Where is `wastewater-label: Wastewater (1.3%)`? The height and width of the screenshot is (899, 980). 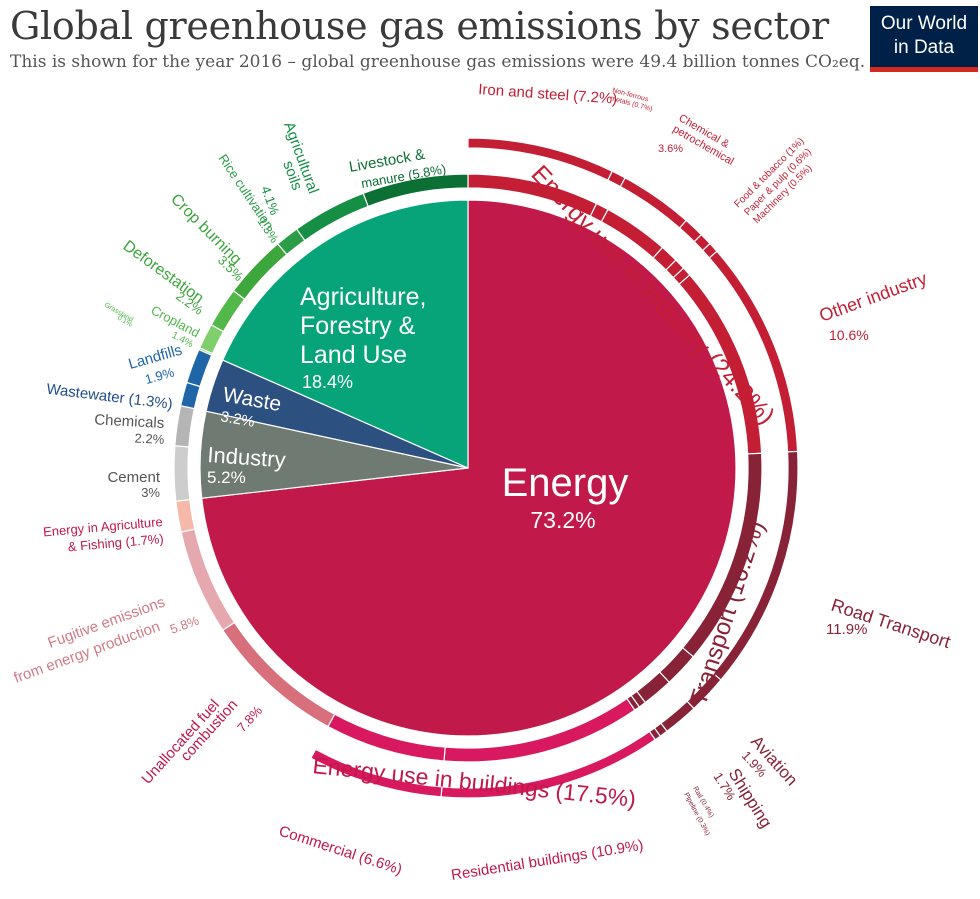
wastewater-label: Wastewater (1.3%) is located at coordinates (109, 397).